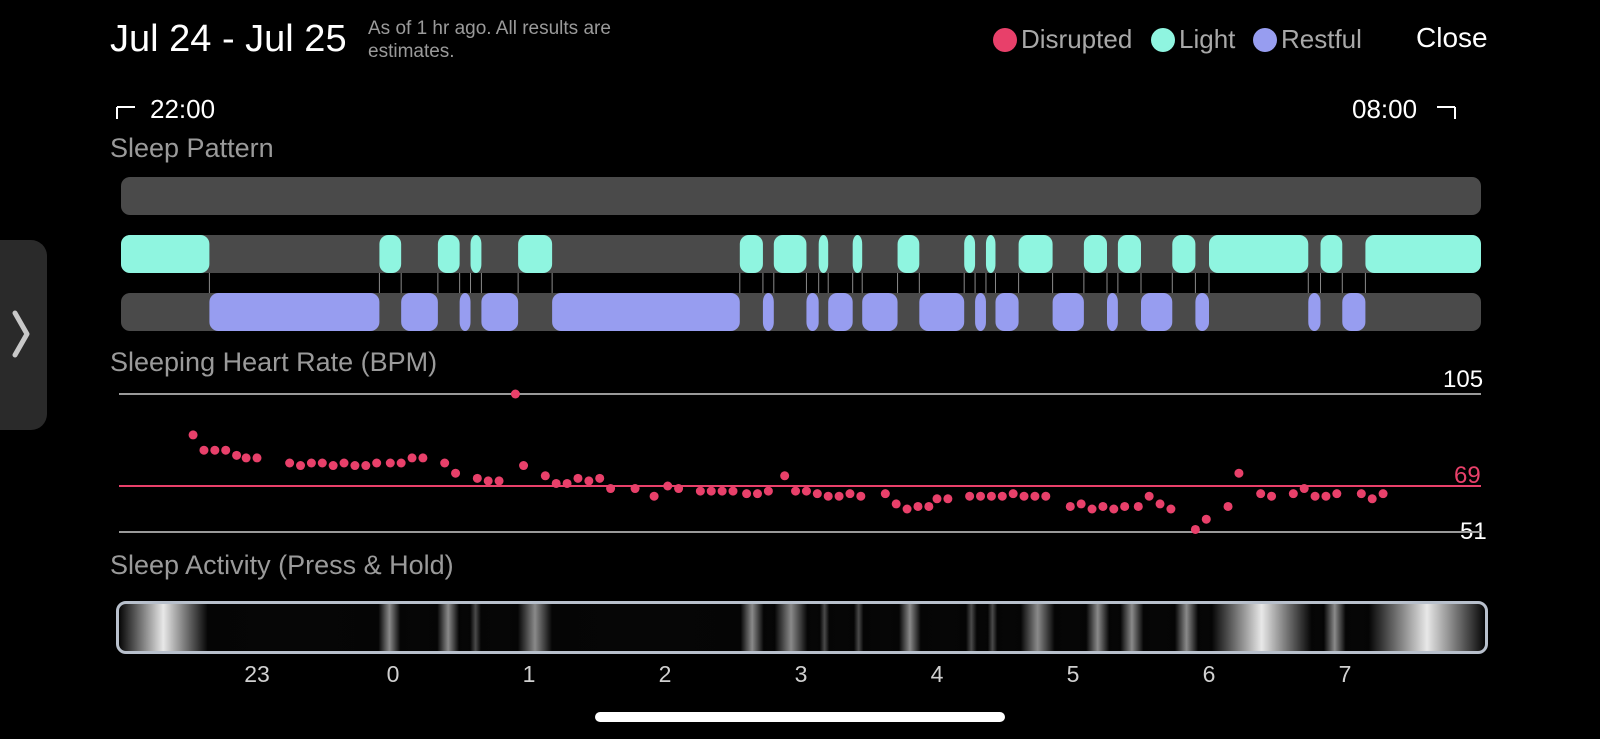 This screenshot has height=739, width=1600. What do you see at coordinates (800, 717) in the screenshot?
I see `home-indicator` at bounding box center [800, 717].